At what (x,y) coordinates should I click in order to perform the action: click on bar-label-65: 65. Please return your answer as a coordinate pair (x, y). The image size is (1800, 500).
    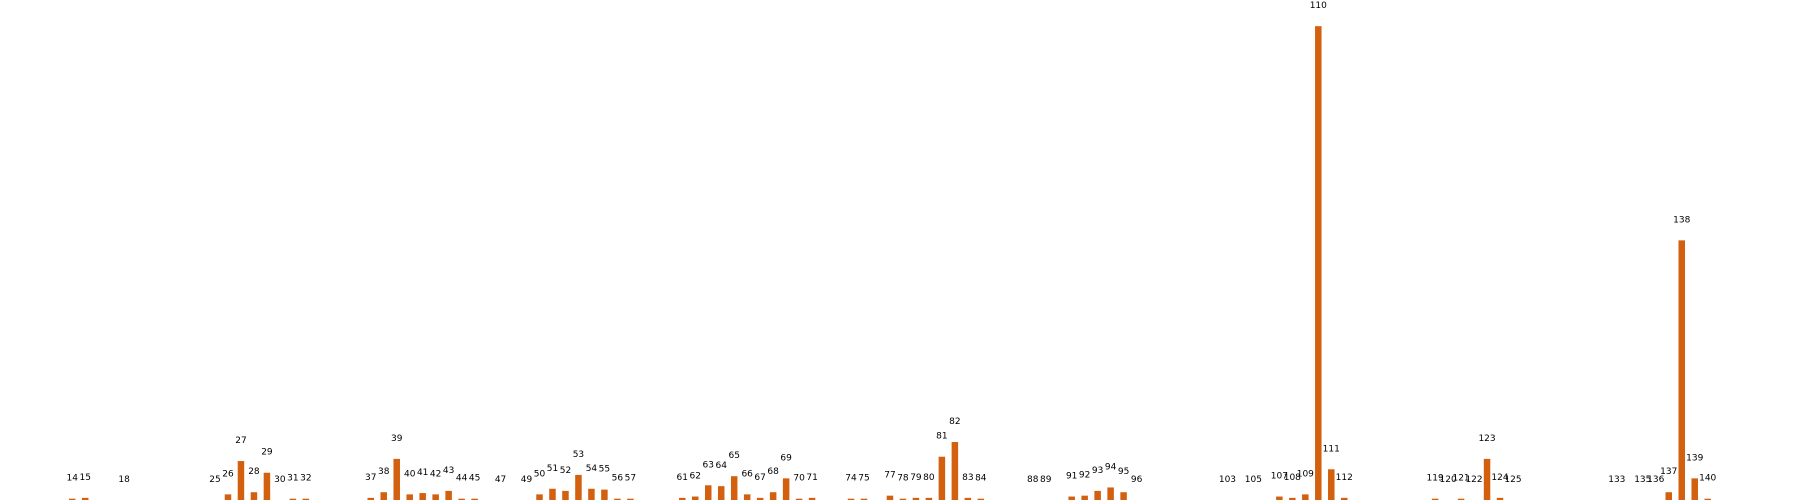
    Looking at the image, I should click on (733, 456).